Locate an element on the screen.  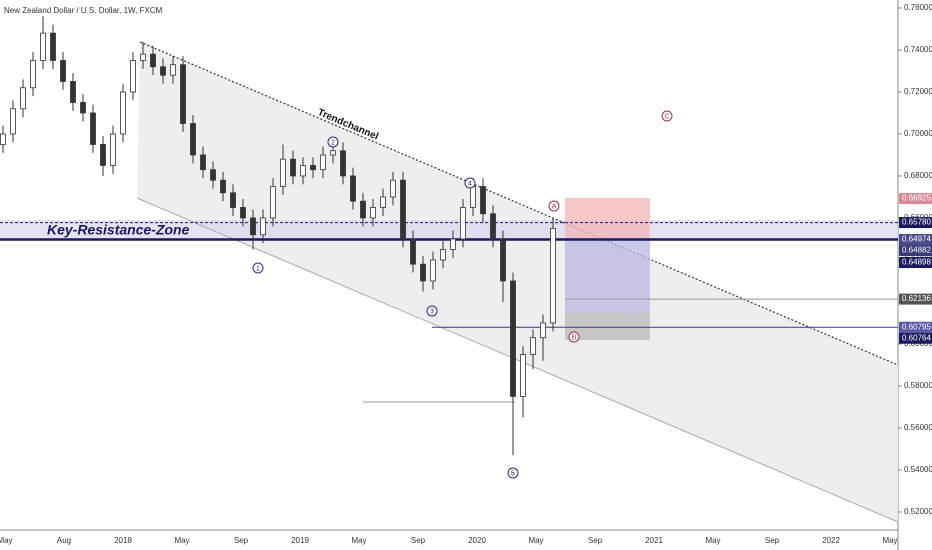
y-tick-label: 0.58000 is located at coordinates (918, 385).